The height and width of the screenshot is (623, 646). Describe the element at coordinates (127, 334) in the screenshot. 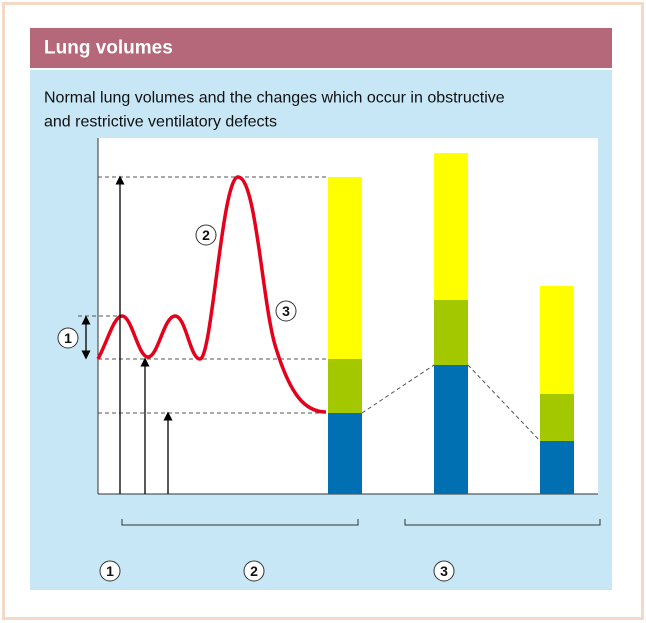

I see `arrows` at that location.